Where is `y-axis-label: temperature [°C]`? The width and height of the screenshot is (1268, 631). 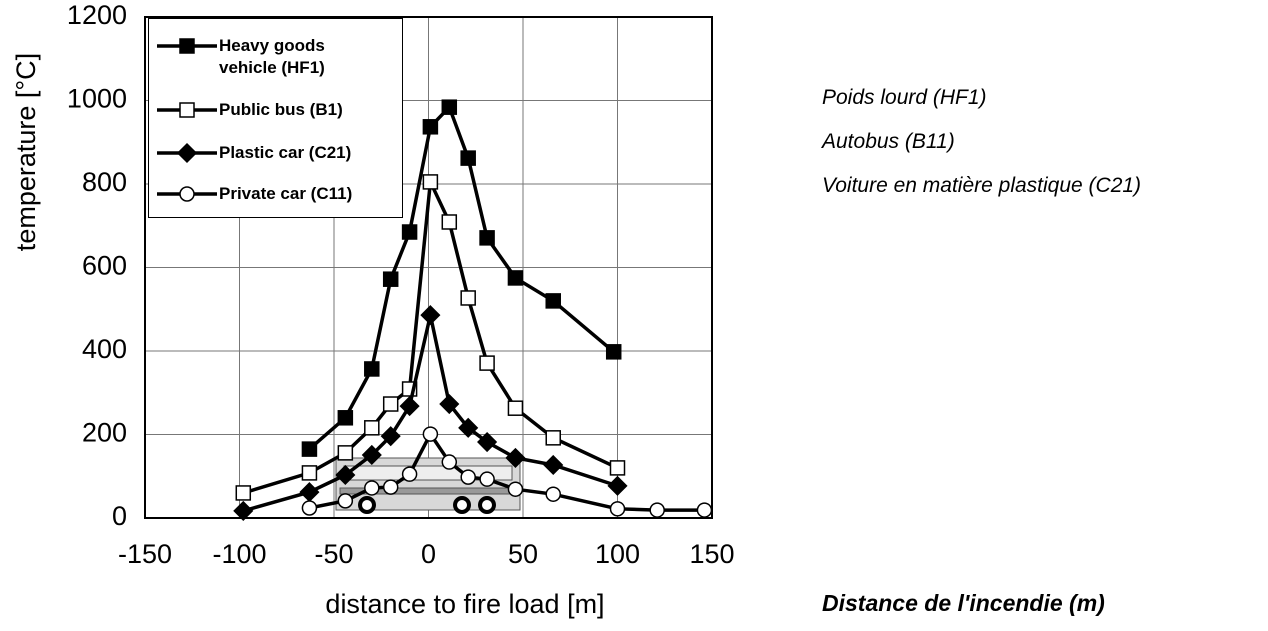 y-axis-label: temperature [°C] is located at coordinates (26, 152).